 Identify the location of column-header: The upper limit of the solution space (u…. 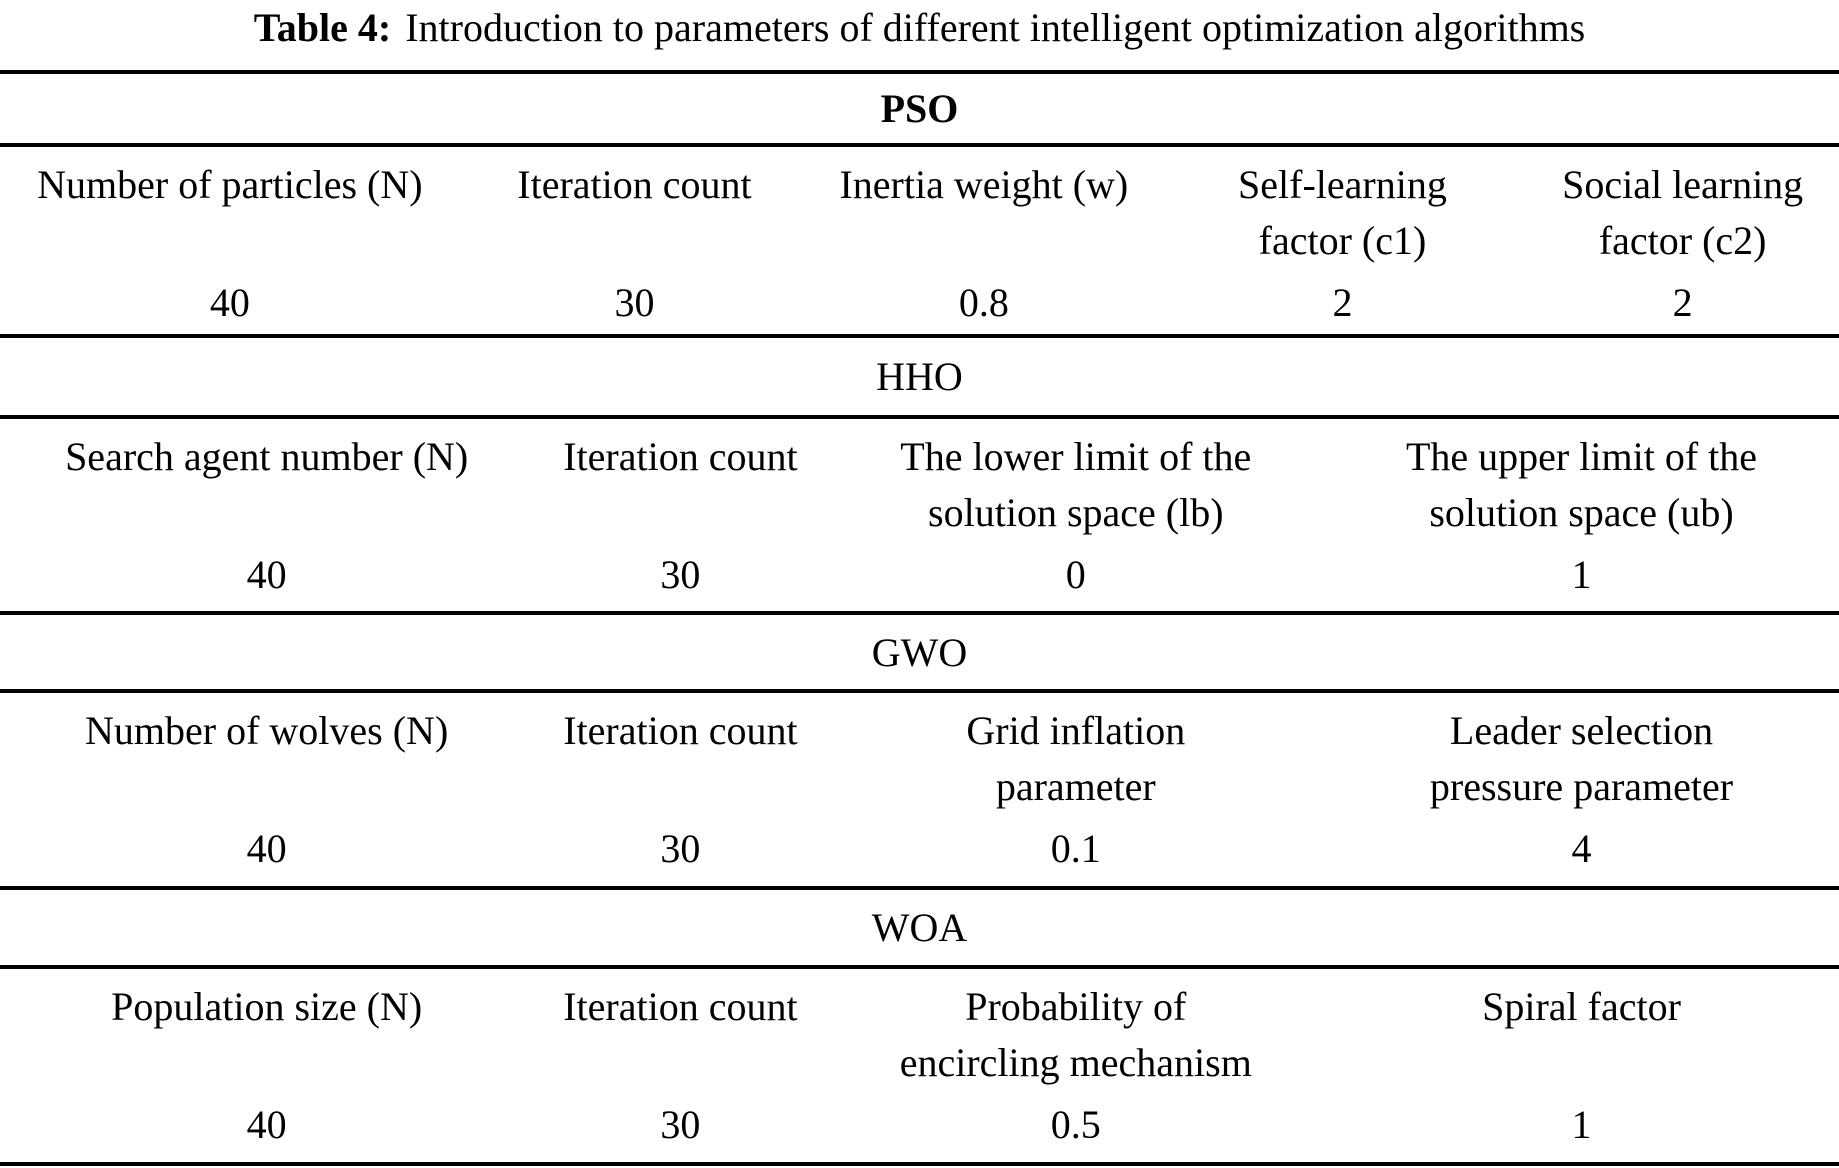
(1581, 484).